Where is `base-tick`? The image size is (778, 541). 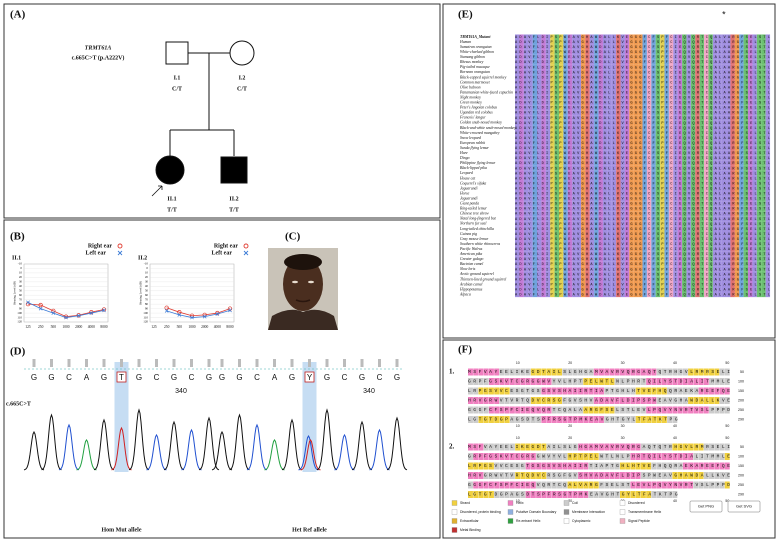
base-tick is located at coordinates (174, 363).